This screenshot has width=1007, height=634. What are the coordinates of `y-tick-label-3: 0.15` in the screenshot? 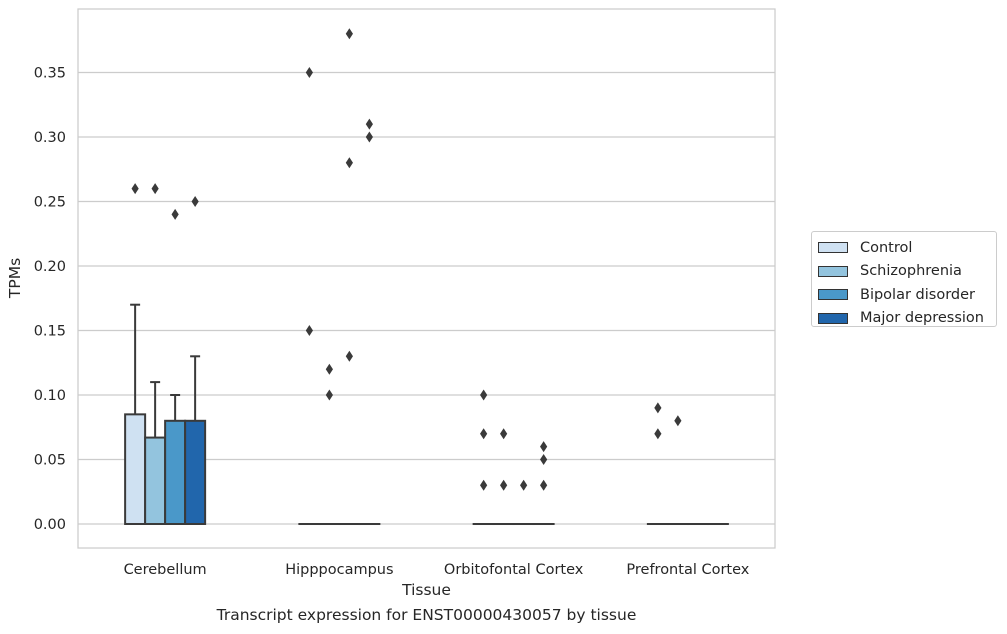 It's located at (50, 332).